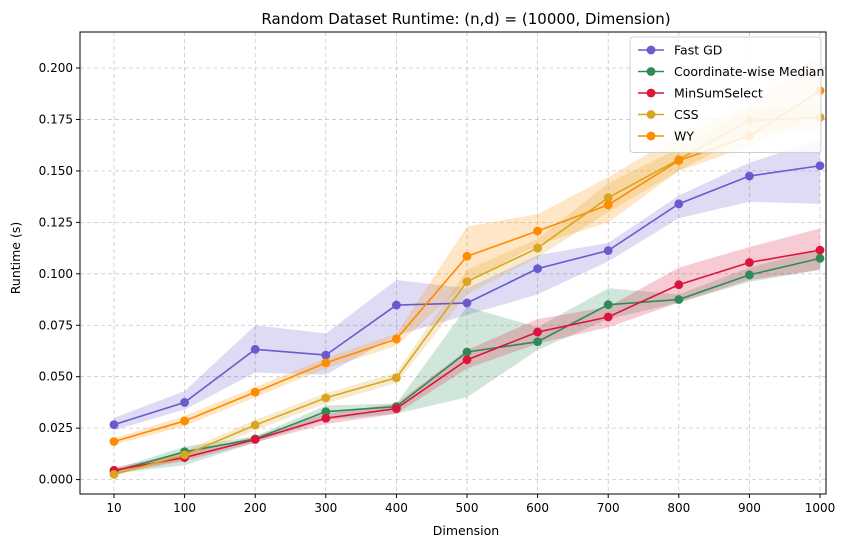 This screenshot has width=863, height=547. I want to click on legend-marker-css, so click(651, 114).